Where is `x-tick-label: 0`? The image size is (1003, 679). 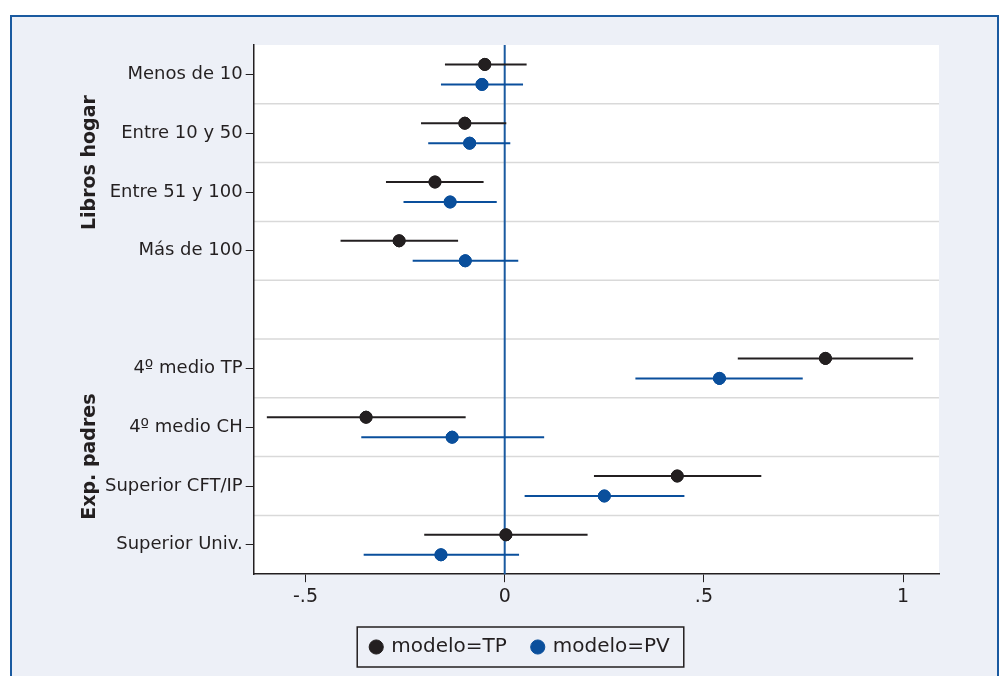 x-tick-label: 0 is located at coordinates (504, 594).